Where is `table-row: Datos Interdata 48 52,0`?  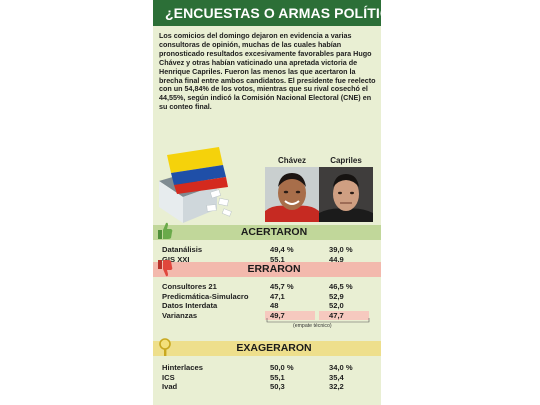 table-row: Datos Interdata 48 52,0 is located at coordinates (267, 306).